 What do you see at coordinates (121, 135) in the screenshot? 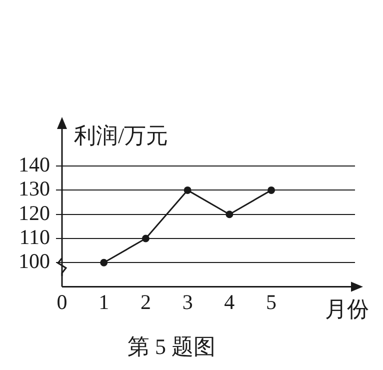
I see `y-axis-title: 利润/万元` at bounding box center [121, 135].